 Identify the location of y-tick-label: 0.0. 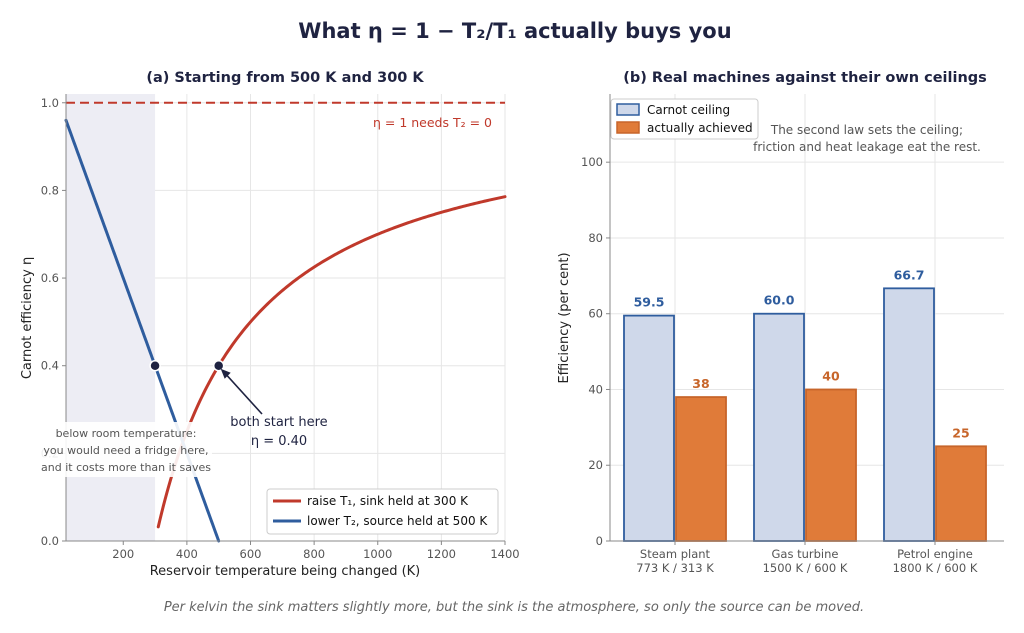
(50, 541).